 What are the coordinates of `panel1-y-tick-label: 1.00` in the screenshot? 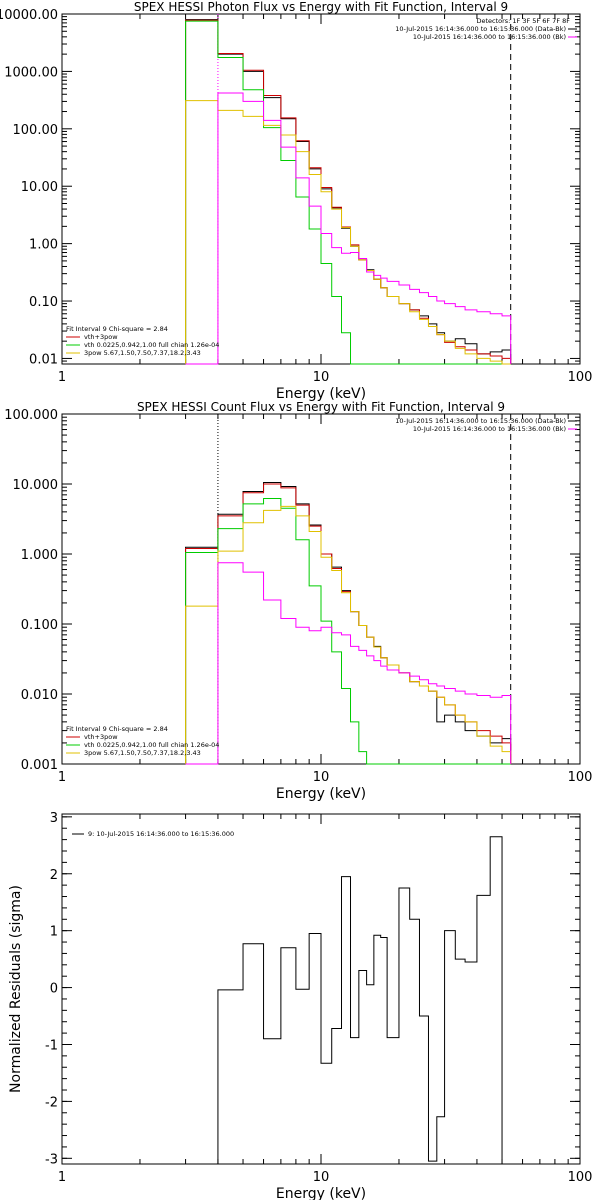 It's located at (43, 245).